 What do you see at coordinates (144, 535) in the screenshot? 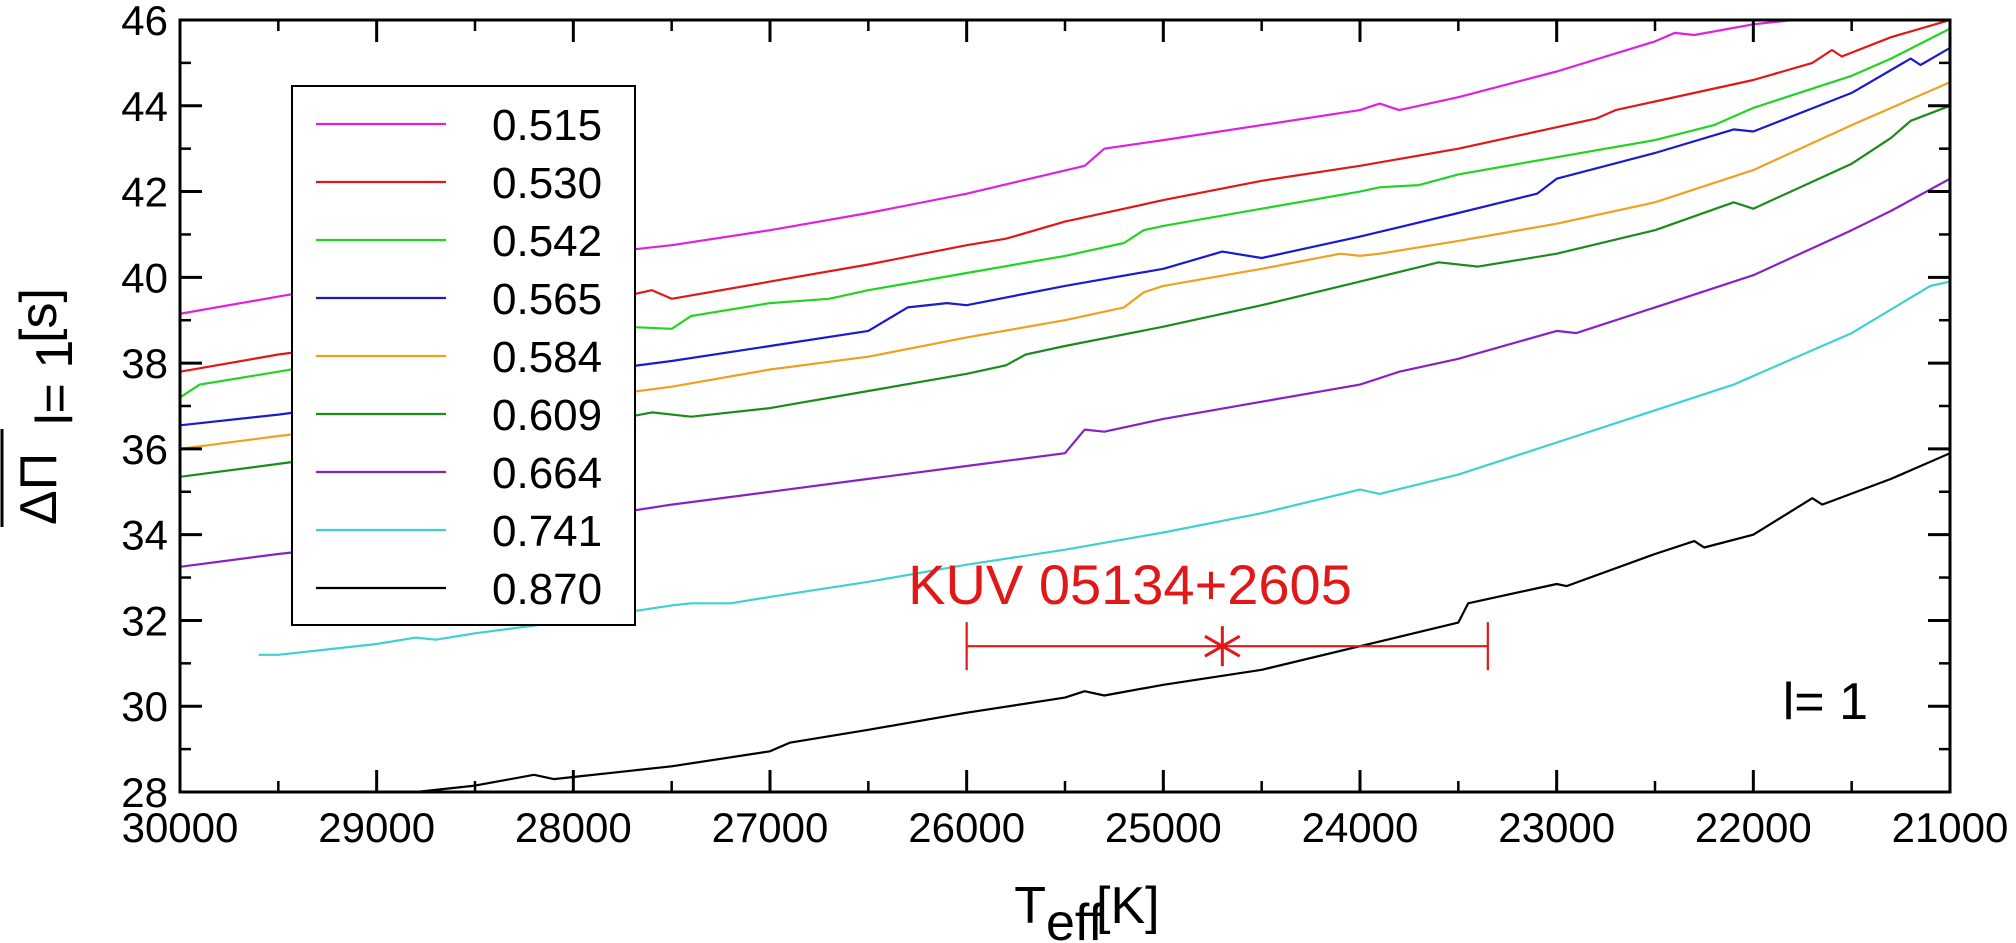
I see `y-tick-label: 34` at bounding box center [144, 535].